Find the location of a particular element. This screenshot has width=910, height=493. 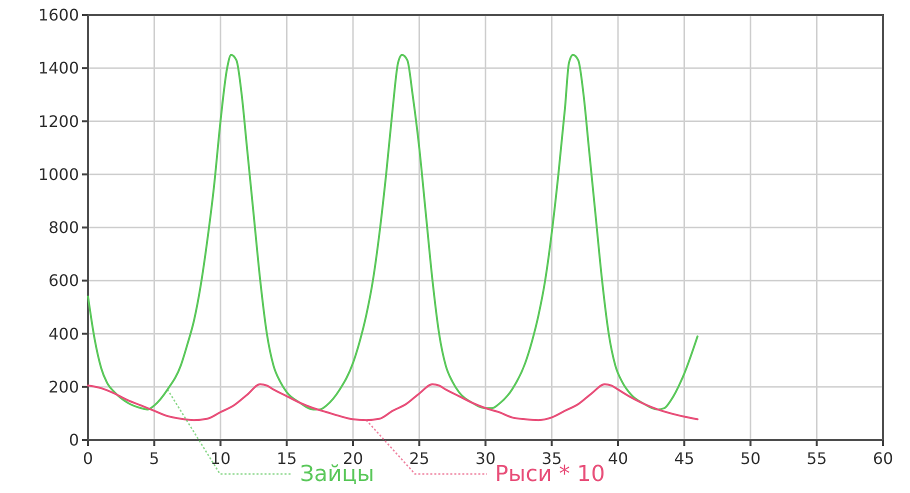

x-tick-label: 45 is located at coordinates (684, 458).